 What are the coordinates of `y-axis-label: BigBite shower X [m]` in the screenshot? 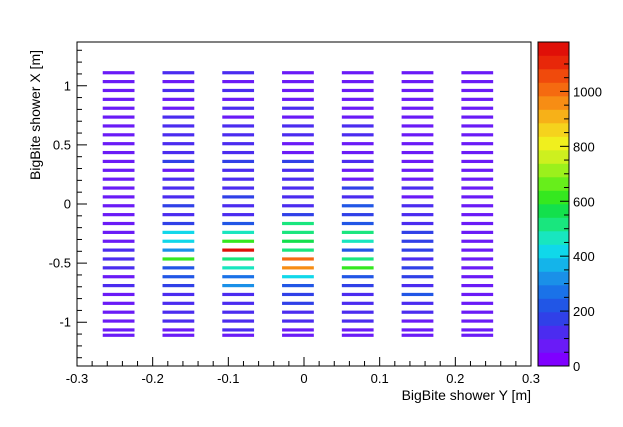 It's located at (35, 115).